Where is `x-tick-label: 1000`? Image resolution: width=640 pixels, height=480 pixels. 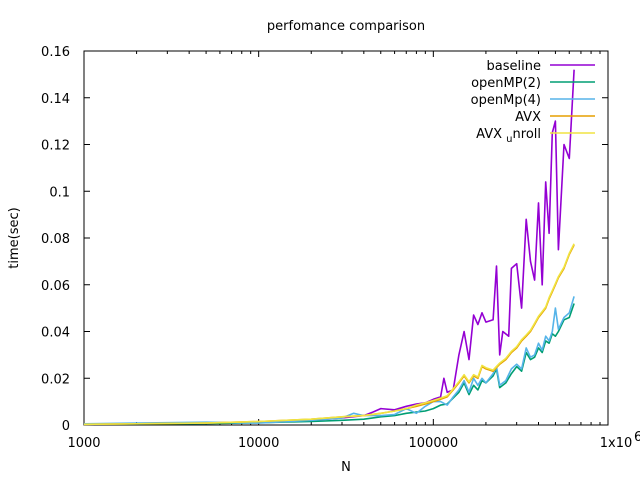
x-tick-label: 1000 is located at coordinates (83, 443).